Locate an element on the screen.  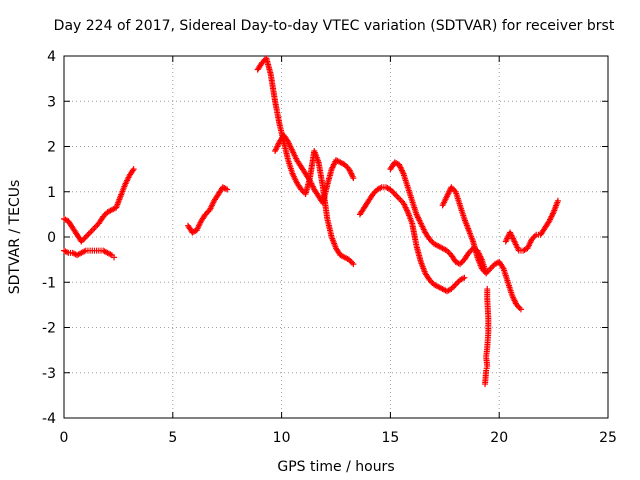
series-s6 is located at coordinates (412, 239).